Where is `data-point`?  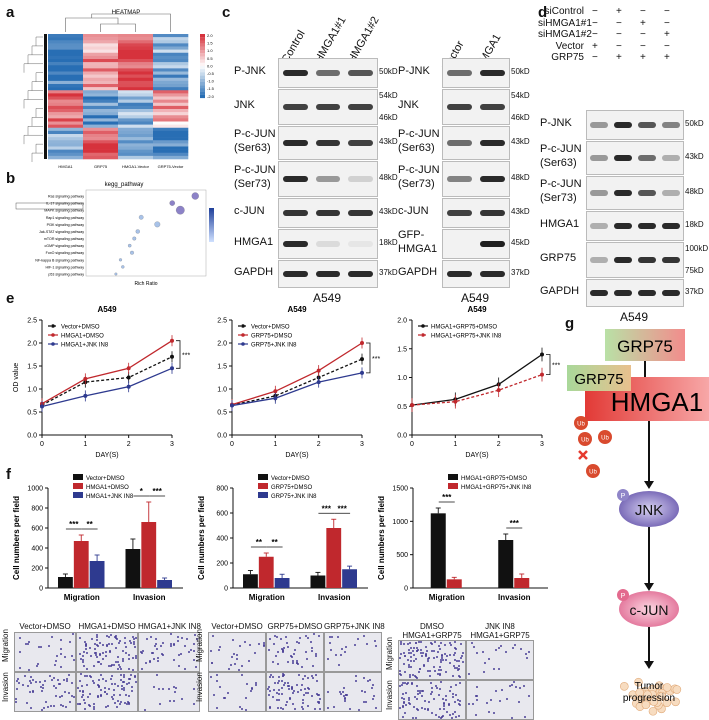
data-point is located at coordinates (128, 377).